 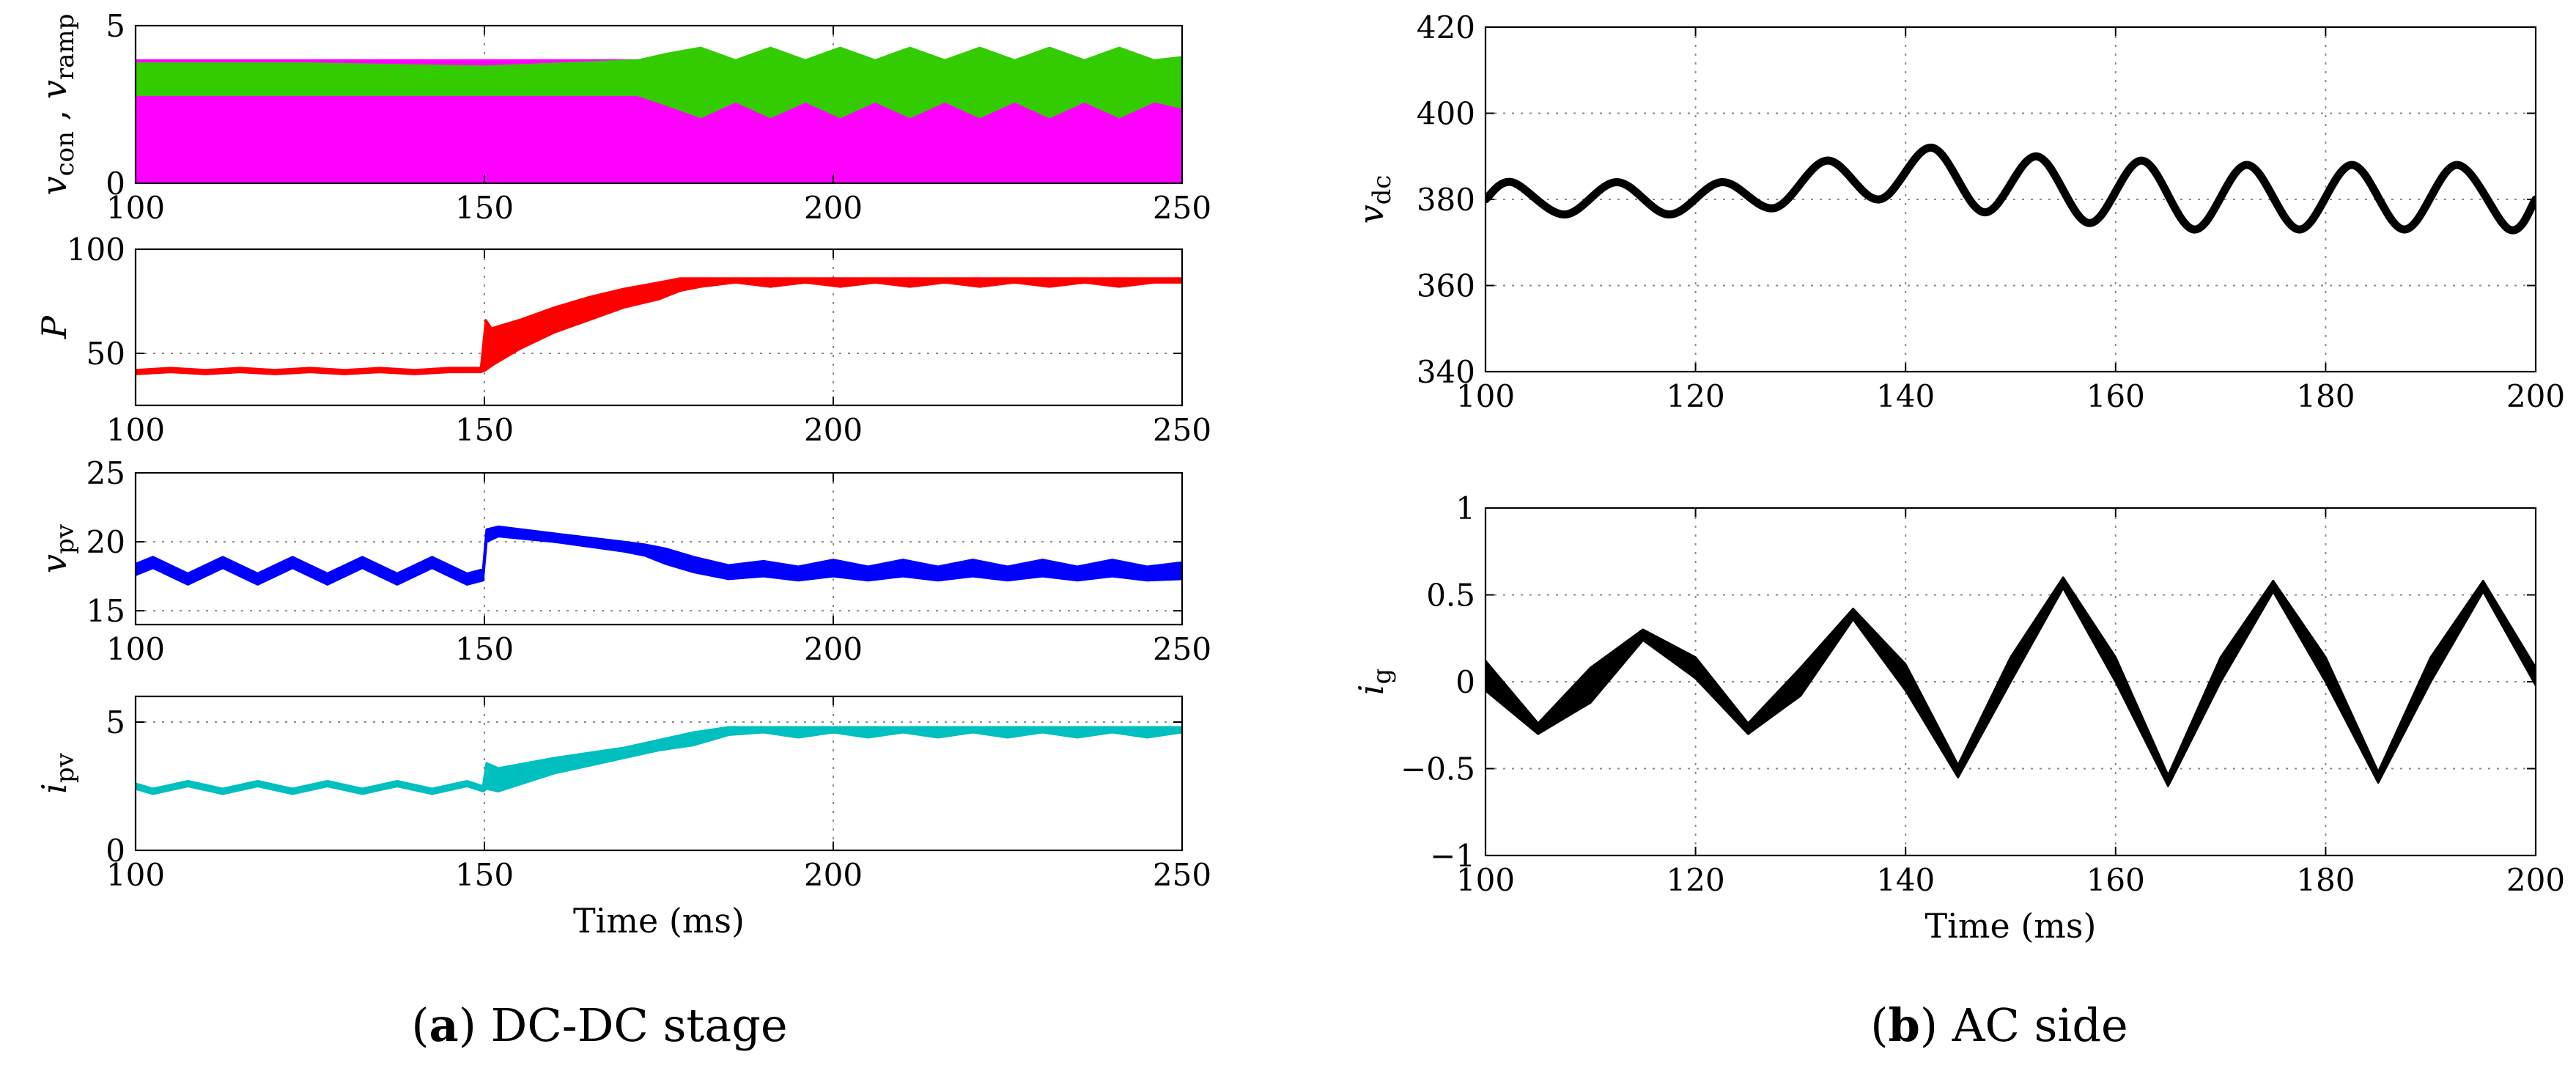 What do you see at coordinates (105, 611) in the screenshot?
I see `y-tick-label: 15` at bounding box center [105, 611].